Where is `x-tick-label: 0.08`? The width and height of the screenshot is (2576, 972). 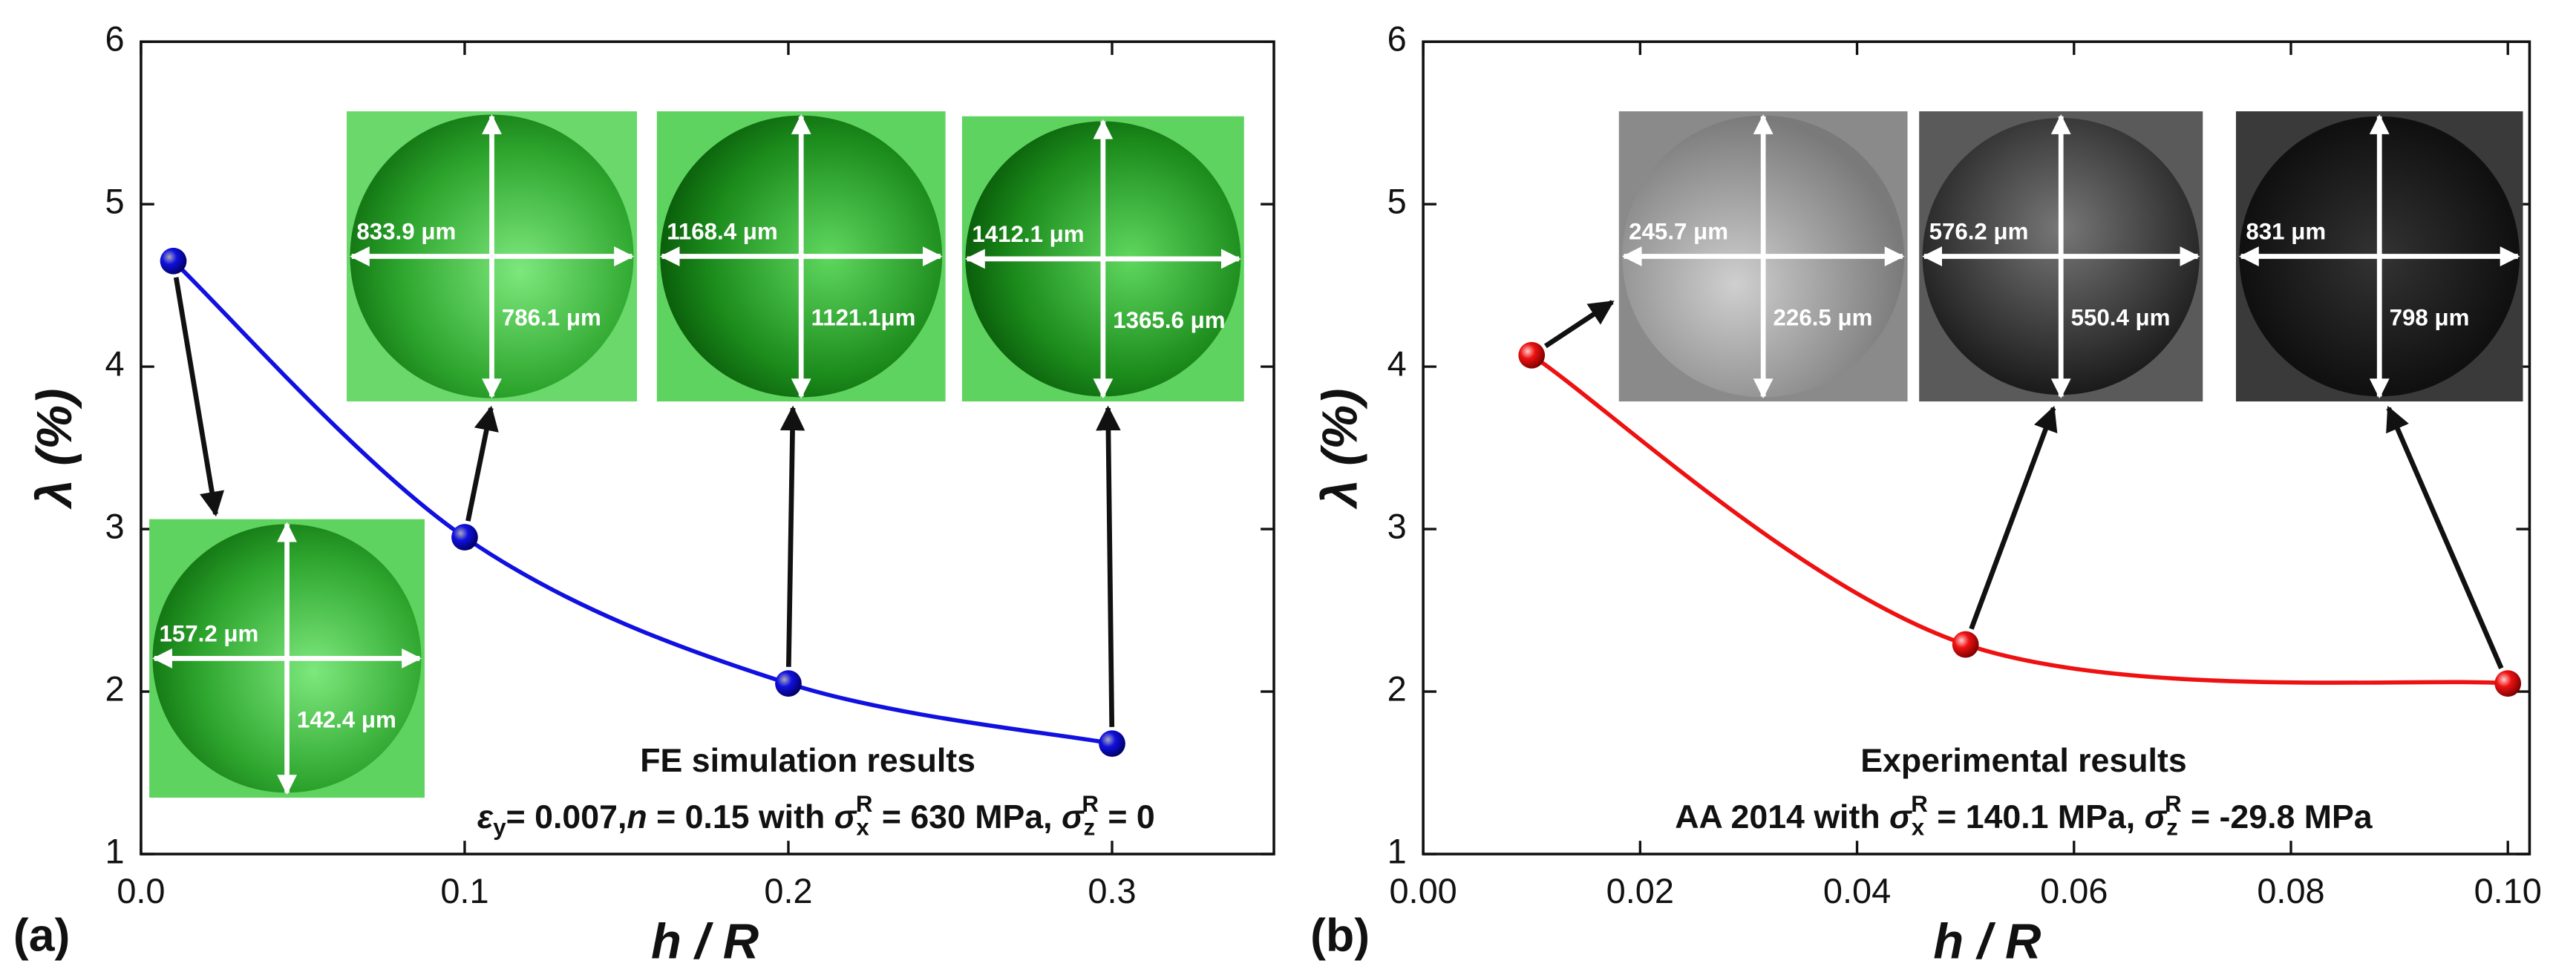
x-tick-label: 0.08 is located at coordinates (2290, 891).